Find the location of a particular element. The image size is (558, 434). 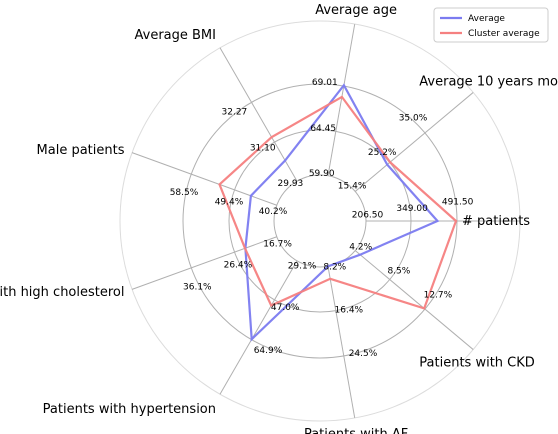

tick-label: 16.4% is located at coordinates (349, 310).